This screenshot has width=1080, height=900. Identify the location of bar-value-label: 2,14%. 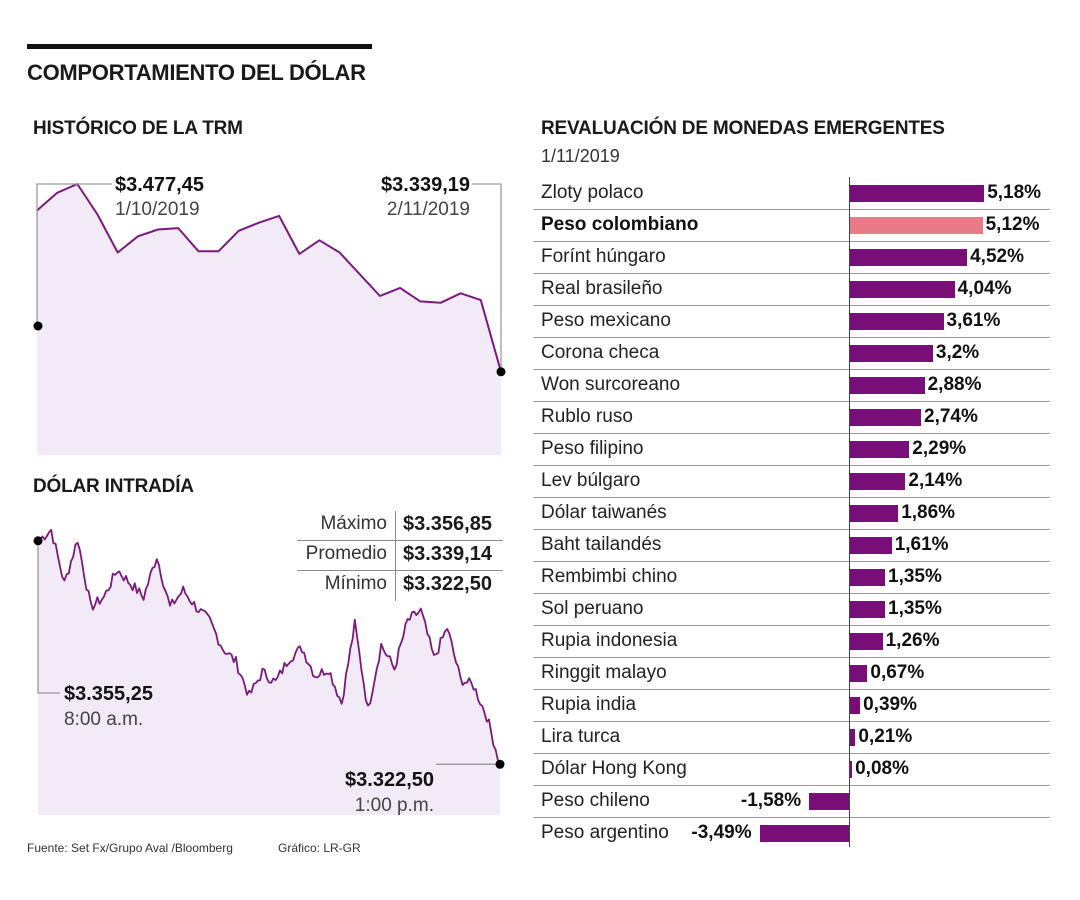
(935, 480).